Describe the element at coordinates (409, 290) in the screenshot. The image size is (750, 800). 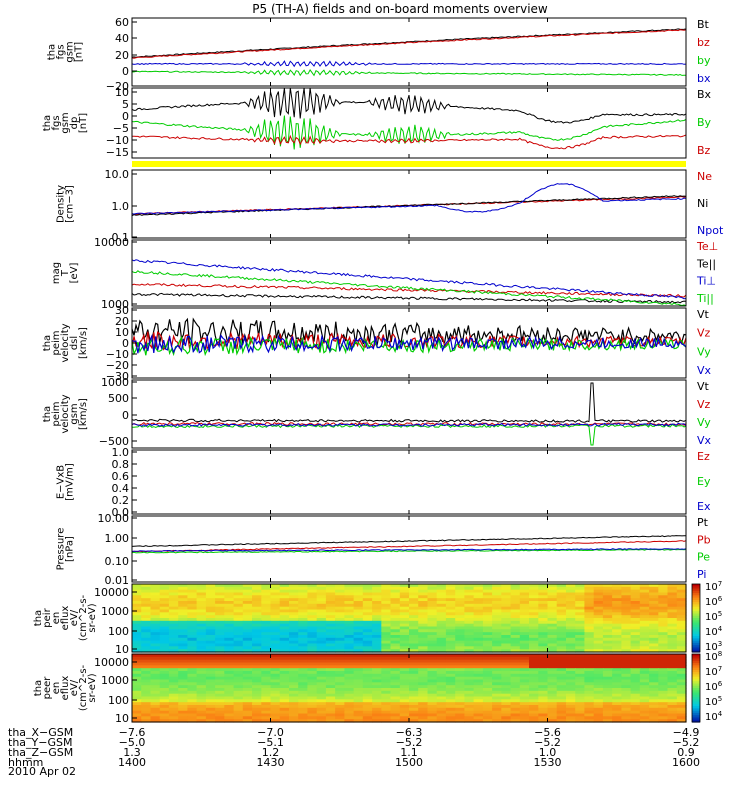
I see `series-line-te` at that location.